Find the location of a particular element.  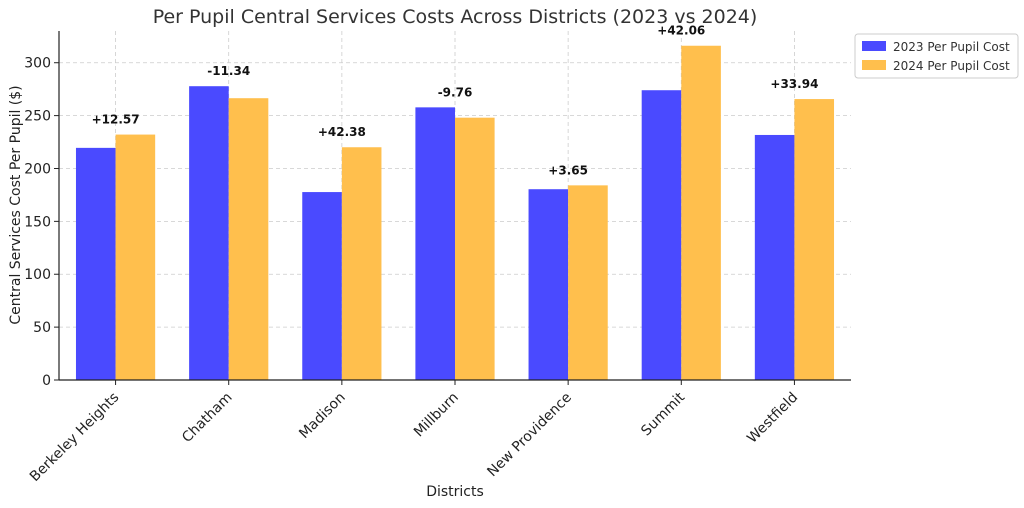

x-tick-label: Millburn is located at coordinates (436, 415).